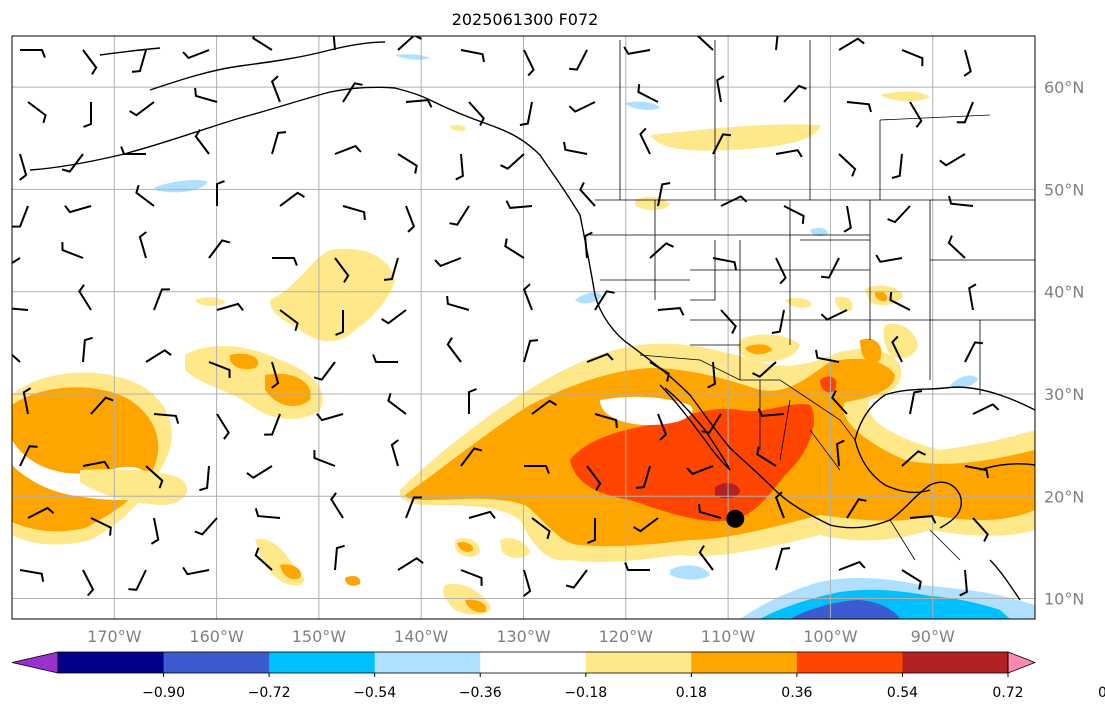  Describe the element at coordinates (35, 662) in the screenshot. I see `colorbar-extend-low` at that location.